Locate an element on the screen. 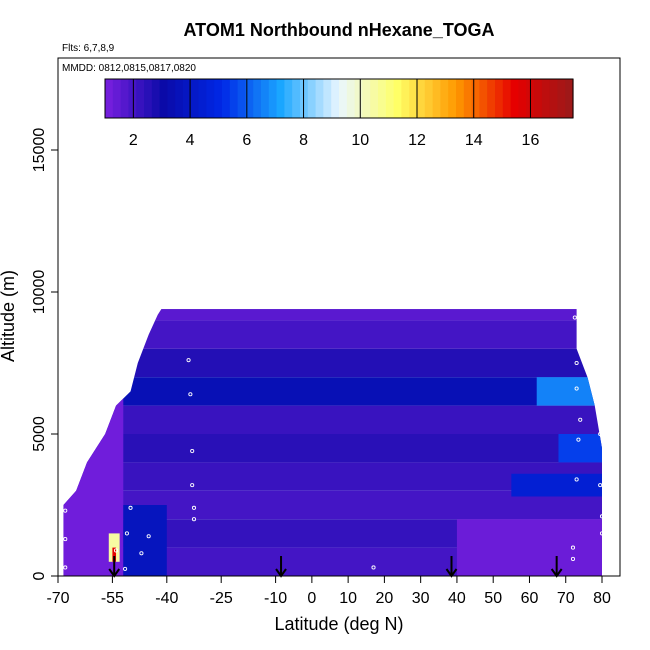 The width and height of the screenshot is (650, 650). x-tick-label: 0 is located at coordinates (311, 598).